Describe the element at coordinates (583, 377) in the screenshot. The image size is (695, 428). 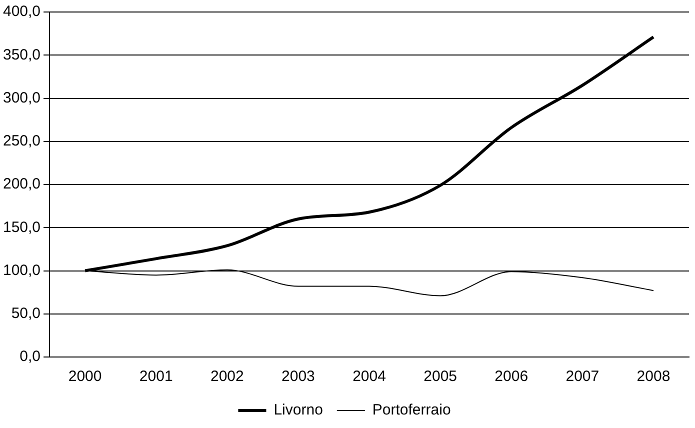
I see `x-tick-label: 2007` at that location.